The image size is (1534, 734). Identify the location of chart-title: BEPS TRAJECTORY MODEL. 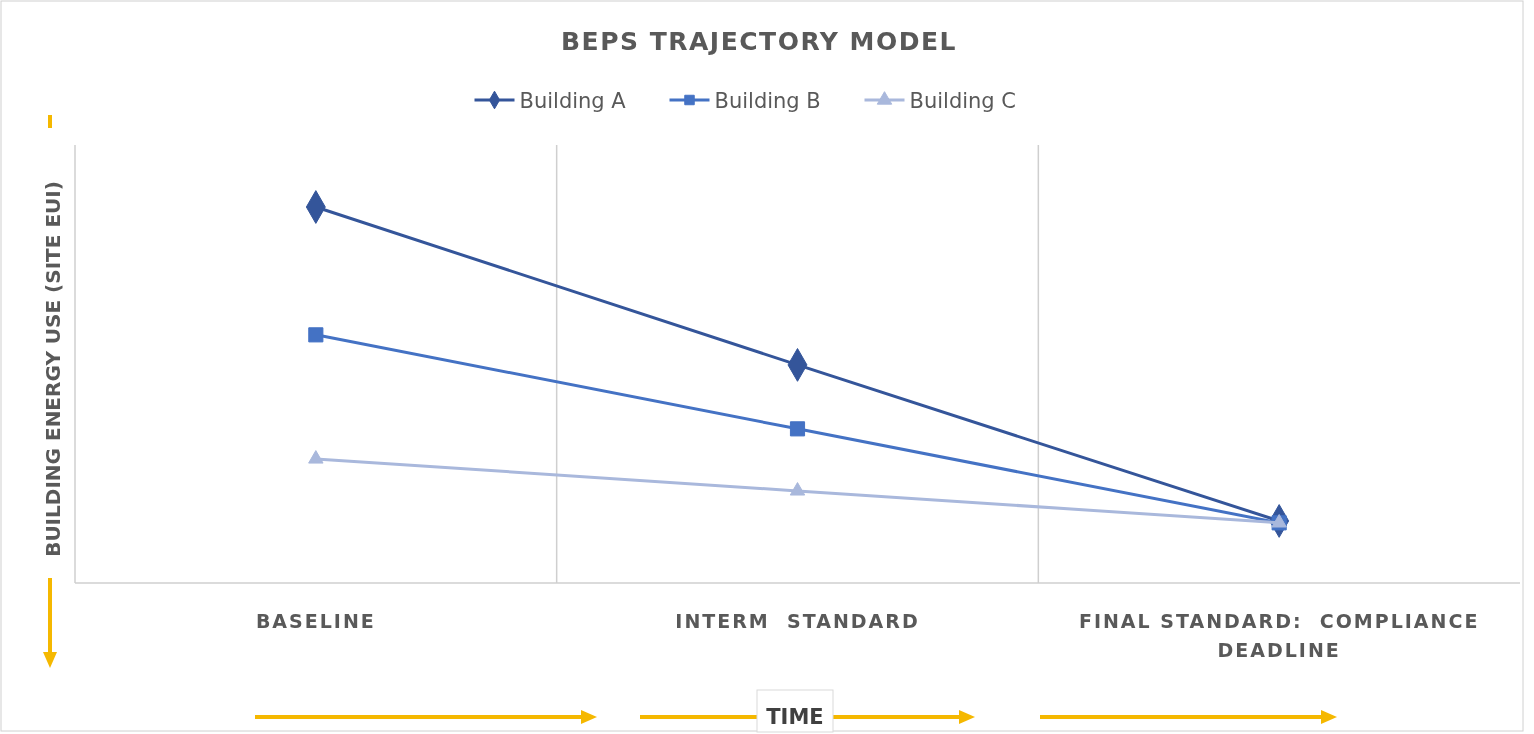
(759, 41).